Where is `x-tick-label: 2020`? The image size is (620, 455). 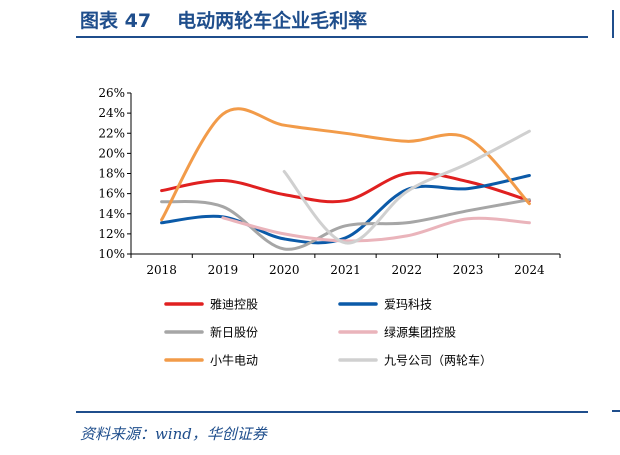 x-tick-label: 2020 is located at coordinates (284, 270).